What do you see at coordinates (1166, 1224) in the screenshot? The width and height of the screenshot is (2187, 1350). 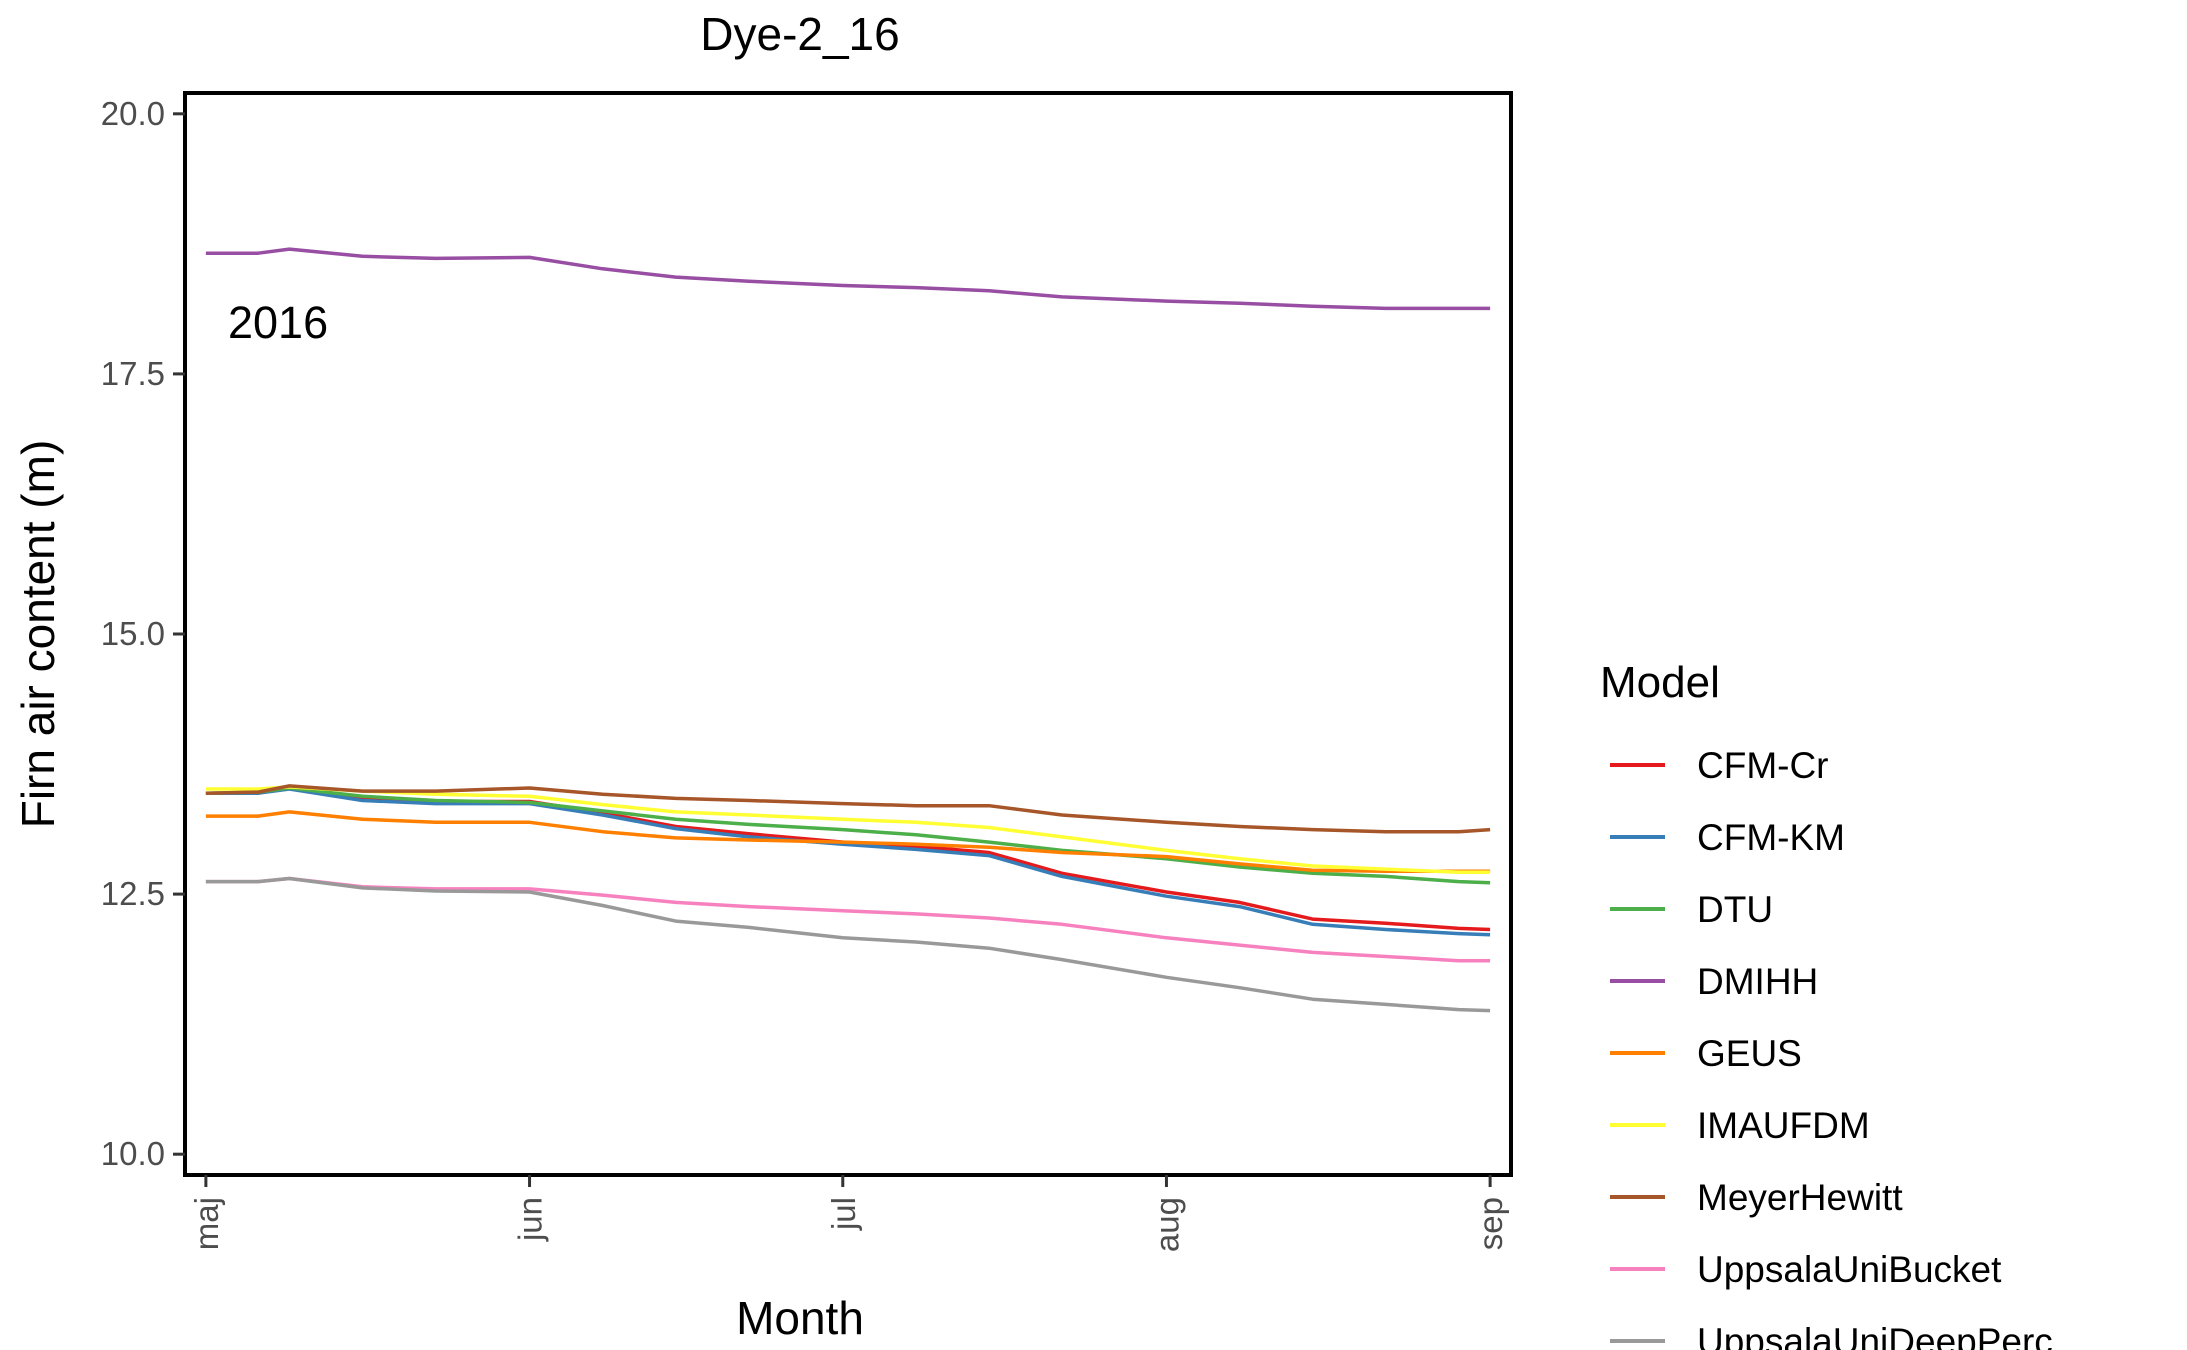 I see `x-tick-label: aug` at bounding box center [1166, 1224].